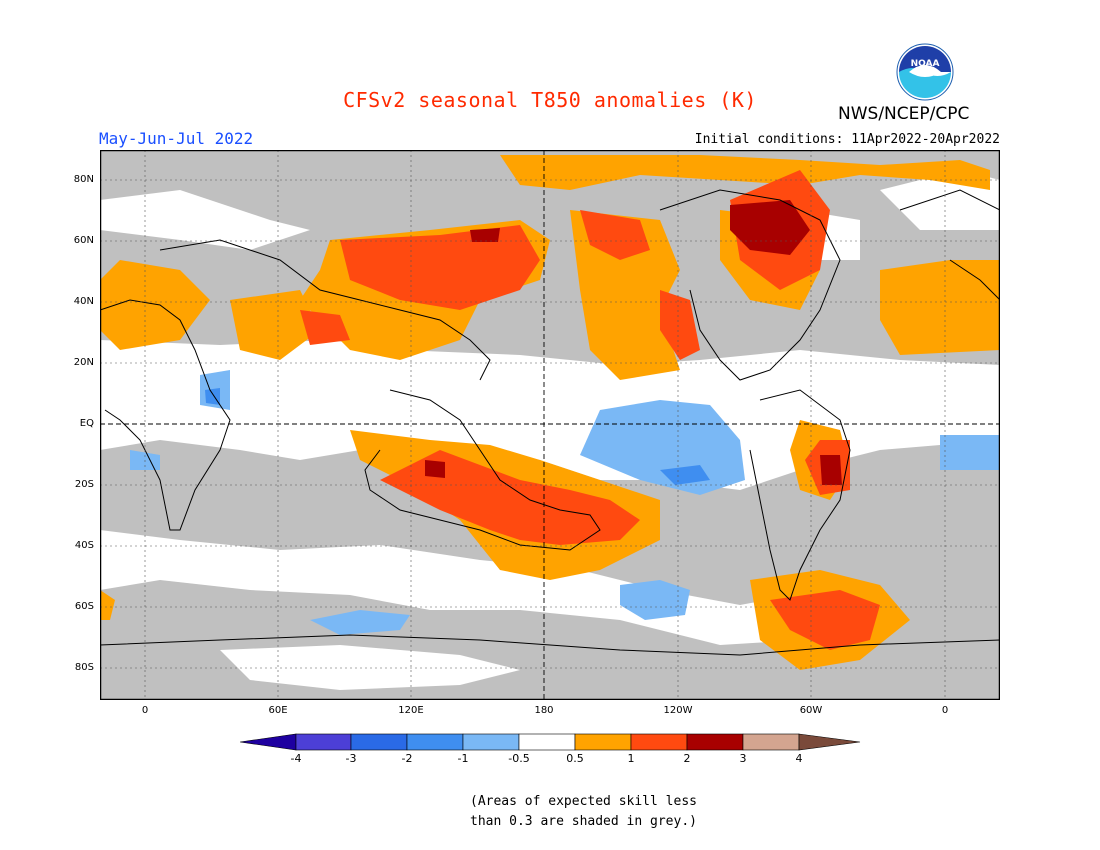 Image resolution: width=1100 pixels, height=850 pixels. What do you see at coordinates (743, 758) in the screenshot?
I see `colorbar-label: 3` at bounding box center [743, 758].